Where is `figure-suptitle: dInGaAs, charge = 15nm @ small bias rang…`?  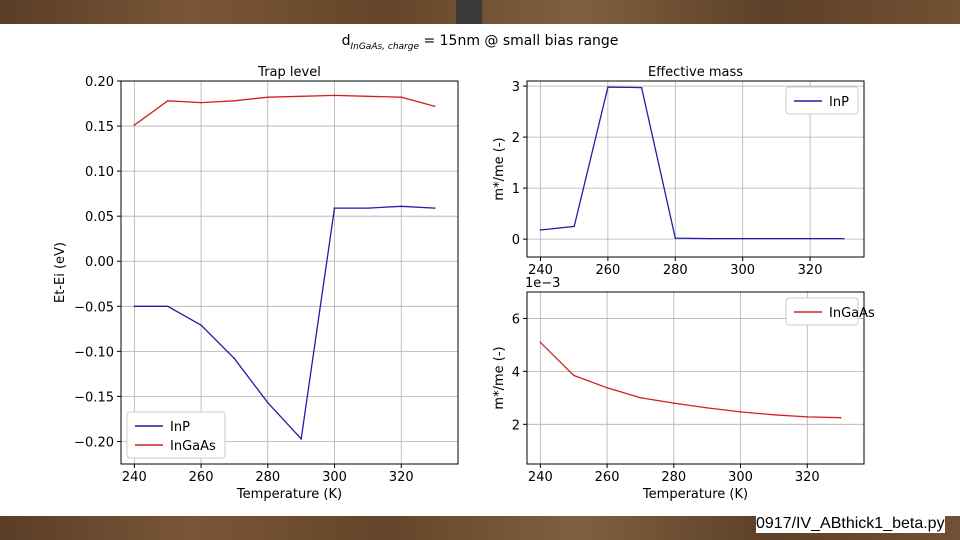 figure-suptitle: dInGaAs, charge = 15nm @ small bias rang… is located at coordinates (480, 42).